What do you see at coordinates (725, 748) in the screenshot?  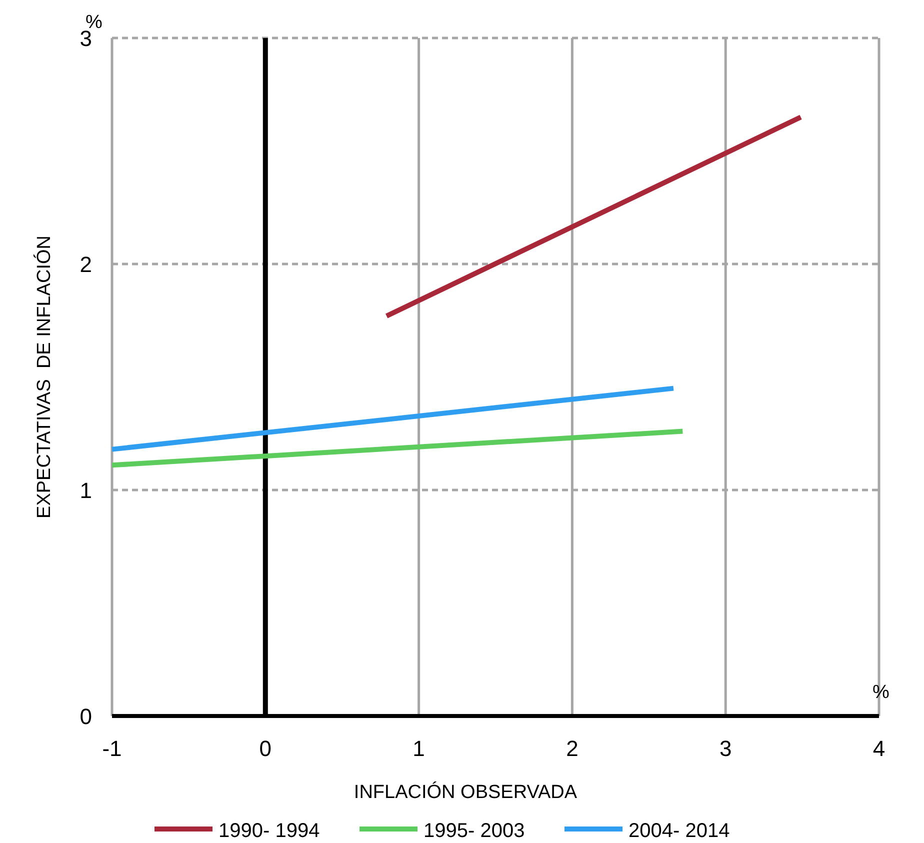 I see `x-tick-label: 3` at bounding box center [725, 748].